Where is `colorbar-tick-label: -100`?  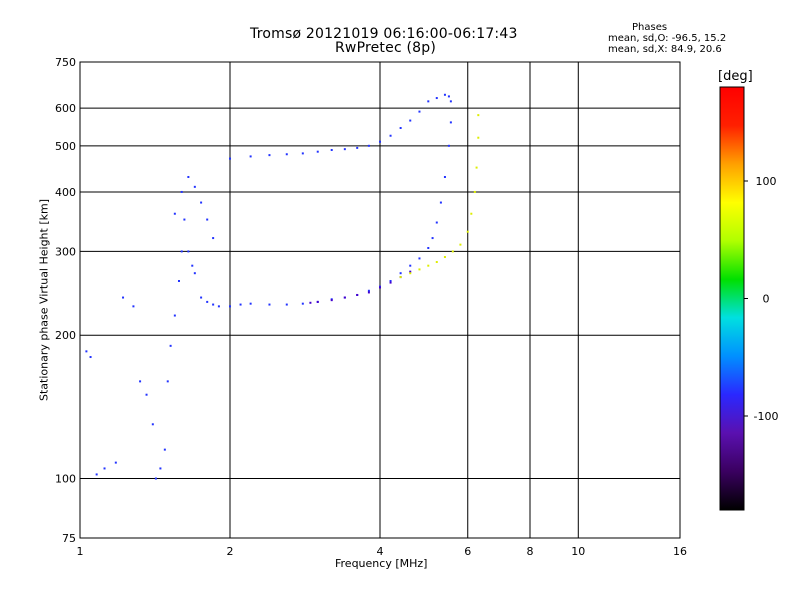
colorbar-tick-label: -100 is located at coordinates (766, 416).